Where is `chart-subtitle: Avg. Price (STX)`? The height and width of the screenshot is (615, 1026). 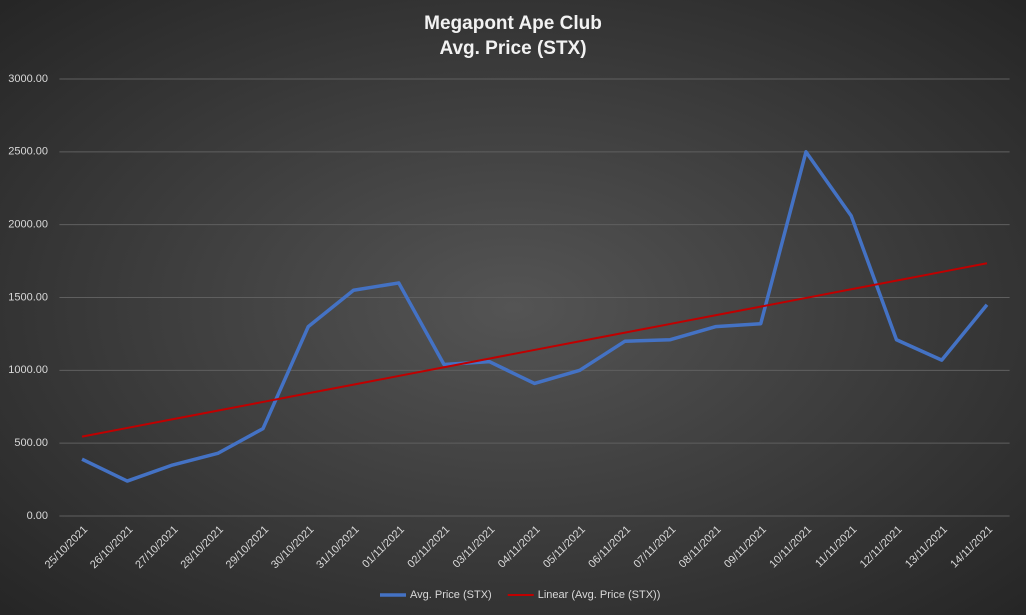
chart-subtitle: Avg. Price (STX) is located at coordinates (512, 48).